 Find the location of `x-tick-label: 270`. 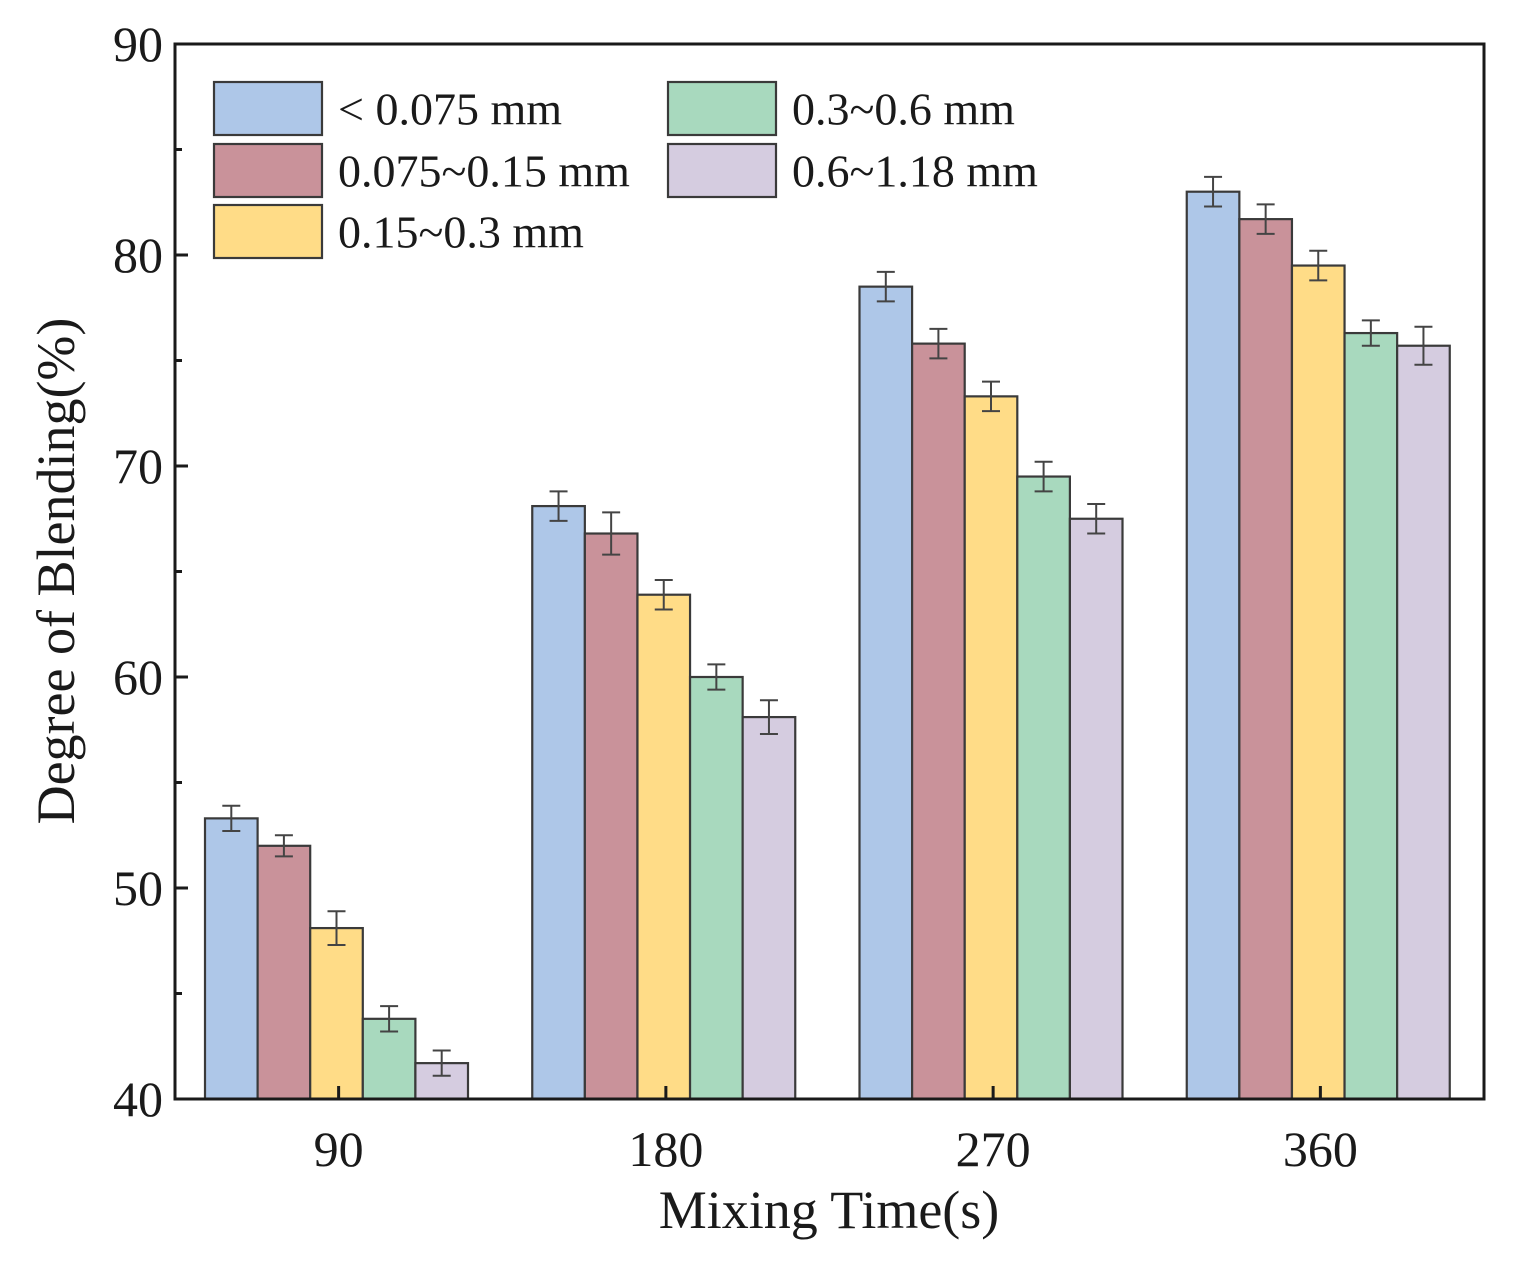

x-tick-label: 270 is located at coordinates (993, 1149).